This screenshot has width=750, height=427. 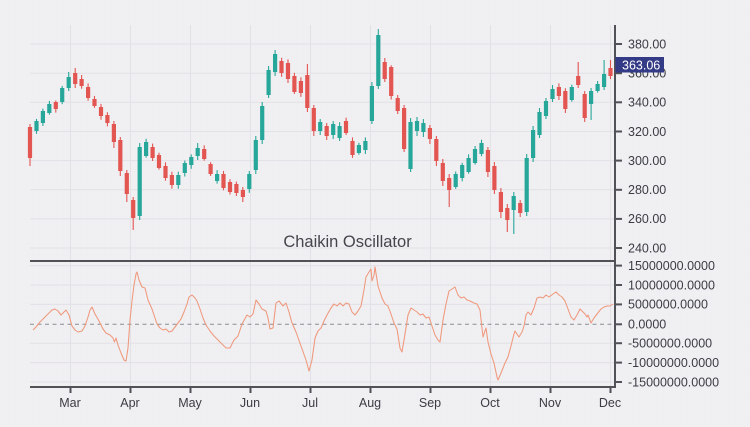 I want to click on svg-text: 320.00, so click(x=647, y=132).